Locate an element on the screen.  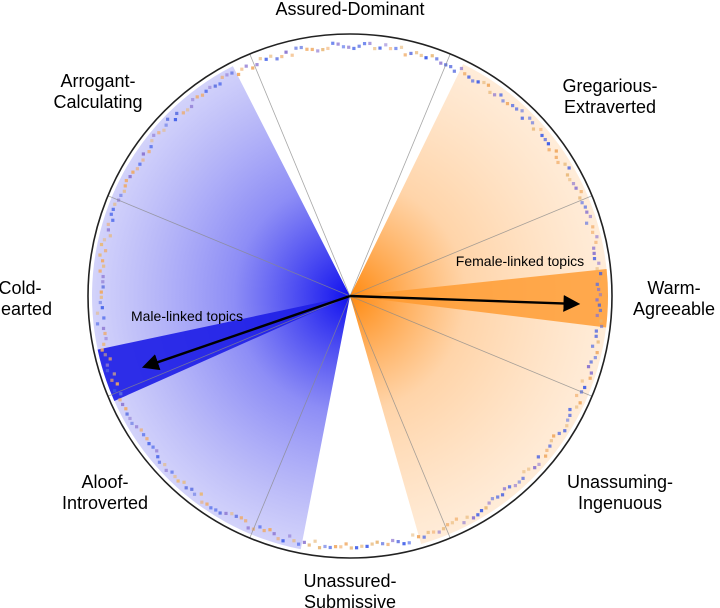
octant-label-line: Cold- is located at coordinates (21, 288).